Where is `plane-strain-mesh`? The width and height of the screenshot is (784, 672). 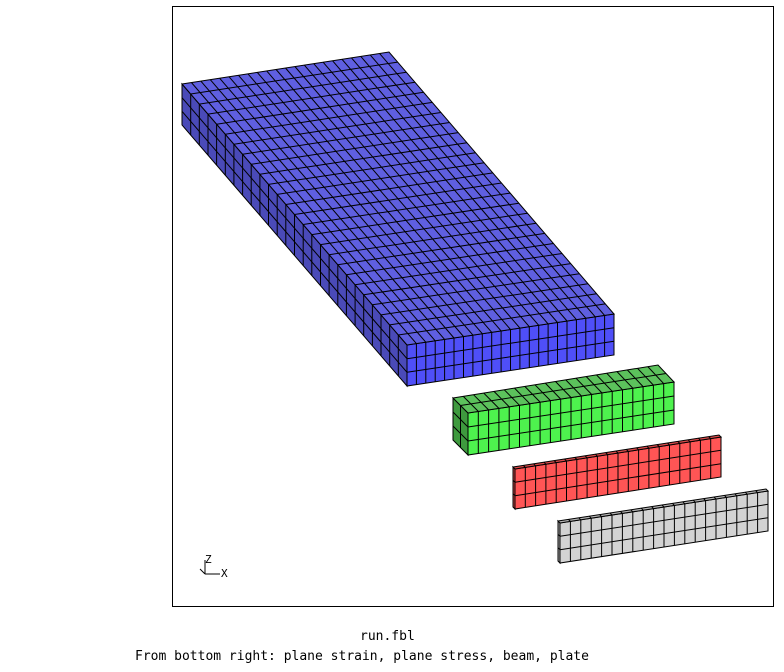 plane-strain-mesh is located at coordinates (663, 526).